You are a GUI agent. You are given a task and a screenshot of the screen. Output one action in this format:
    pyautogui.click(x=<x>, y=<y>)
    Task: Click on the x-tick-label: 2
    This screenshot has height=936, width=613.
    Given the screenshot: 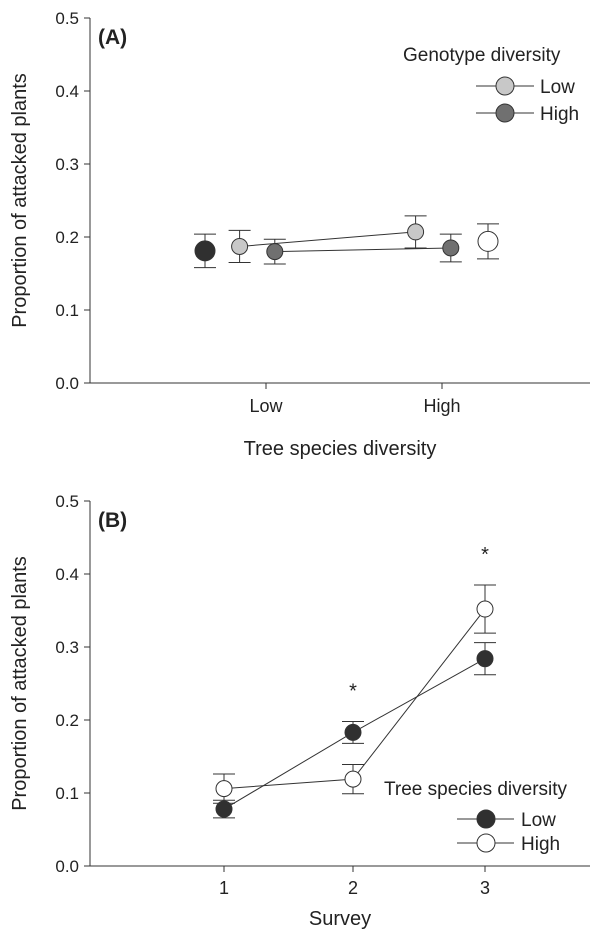 What is the action you would take?
    pyautogui.click(x=353, y=888)
    